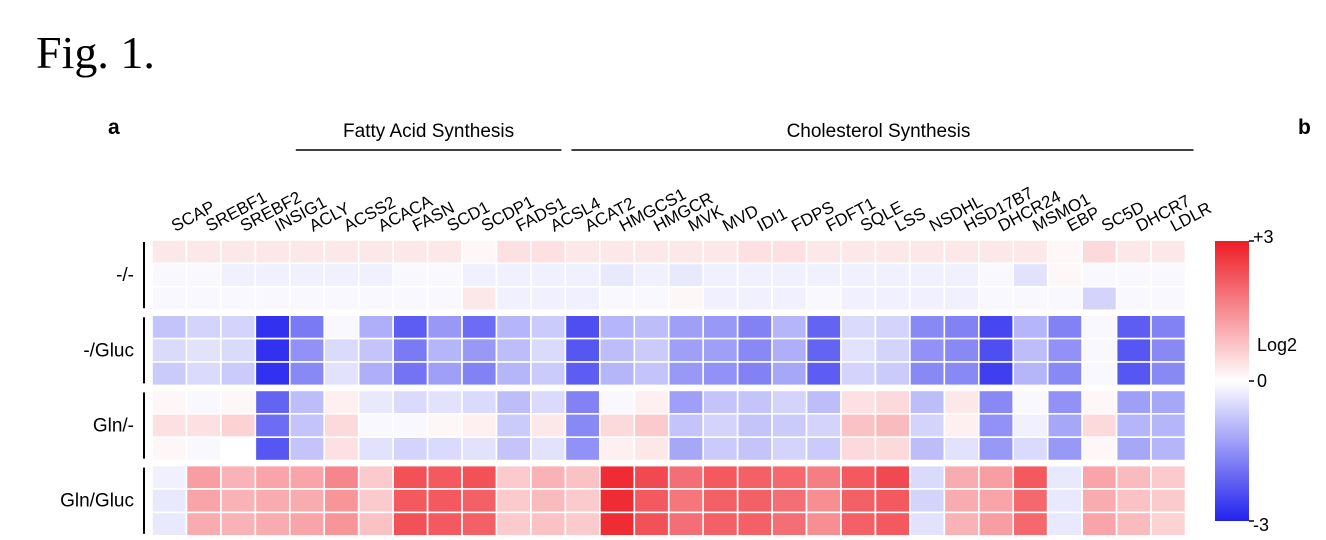 The height and width of the screenshot is (540, 1326). Describe the element at coordinates (1262, 381) in the screenshot. I see `colorbar-mid-label: 0` at that location.